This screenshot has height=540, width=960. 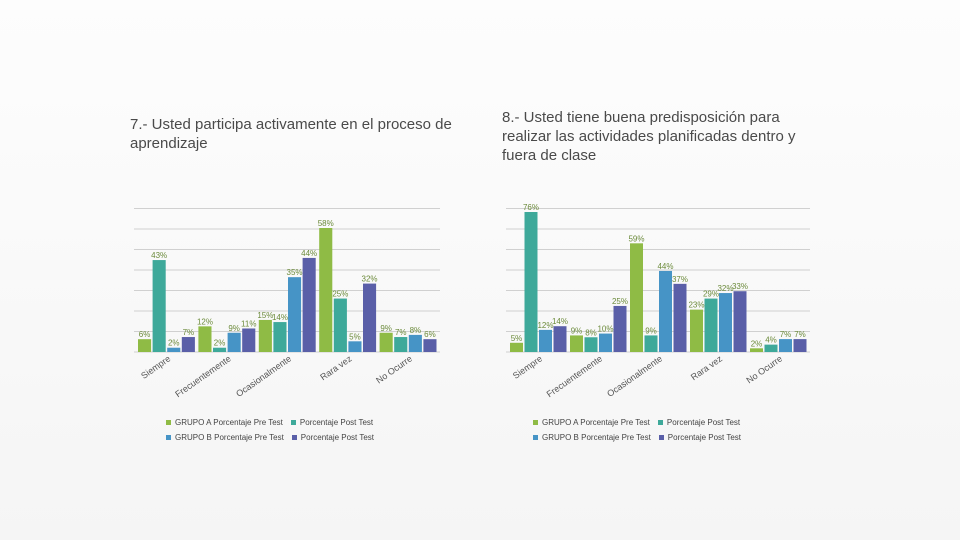 What do you see at coordinates (636, 238) in the screenshot?
I see `data-label: 59%` at bounding box center [636, 238].